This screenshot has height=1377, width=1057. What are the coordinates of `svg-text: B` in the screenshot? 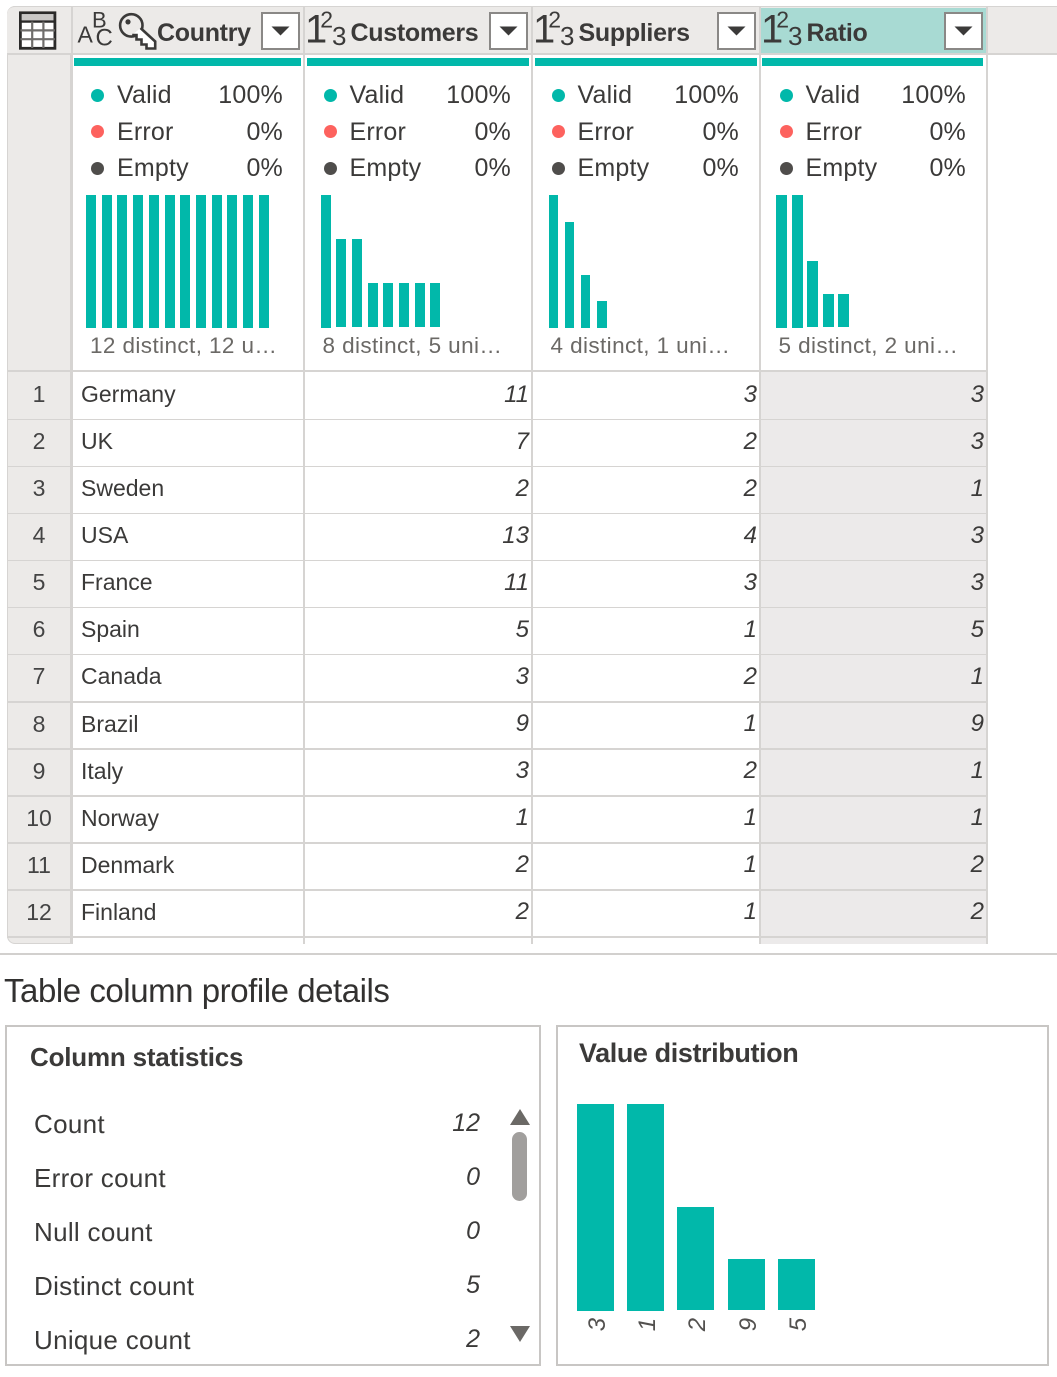 It's located at (99, 20).